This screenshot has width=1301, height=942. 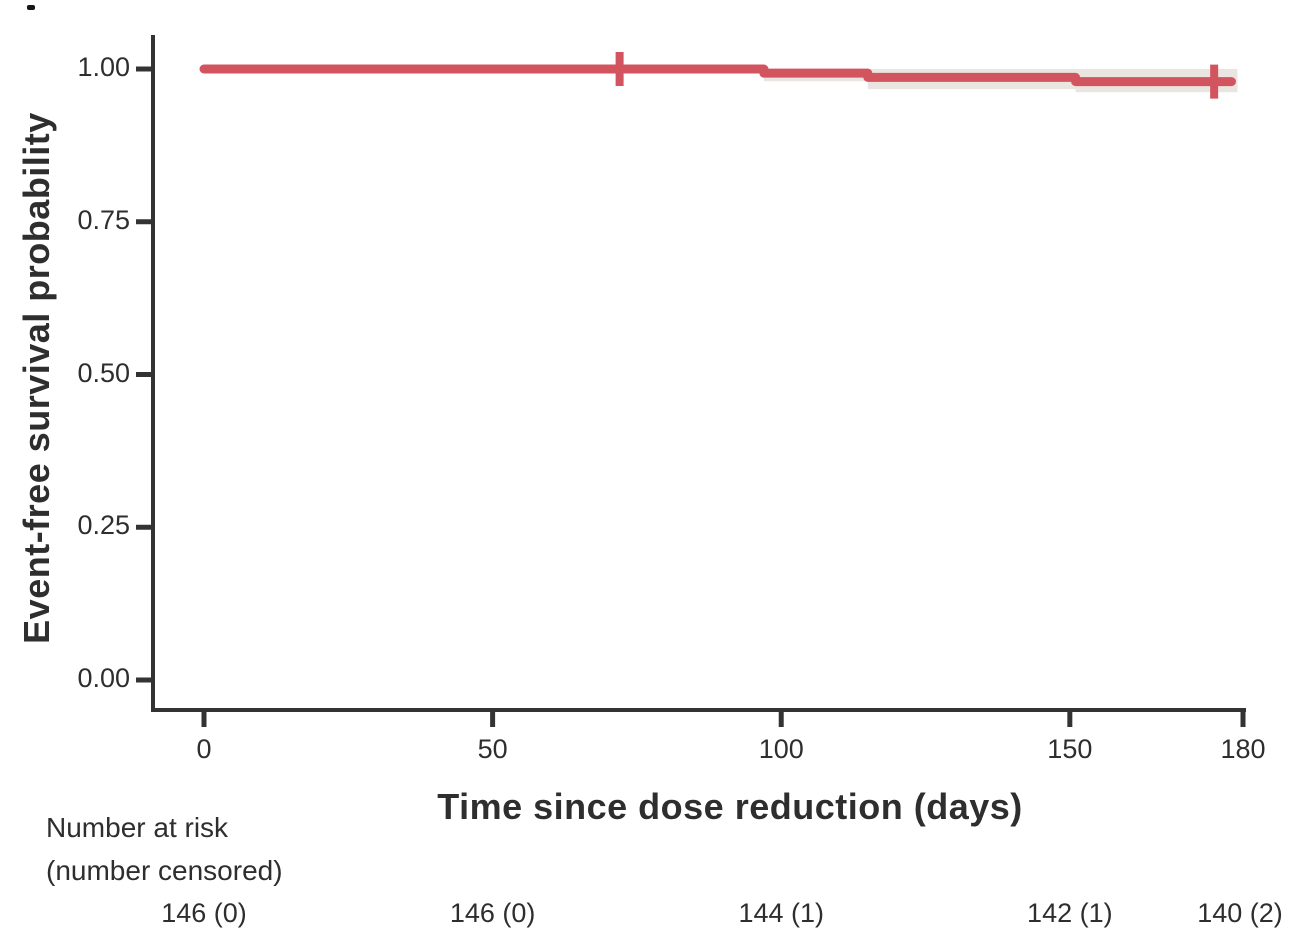 What do you see at coordinates (1070, 913) in the screenshot?
I see `risk-value: 142 (1)` at bounding box center [1070, 913].